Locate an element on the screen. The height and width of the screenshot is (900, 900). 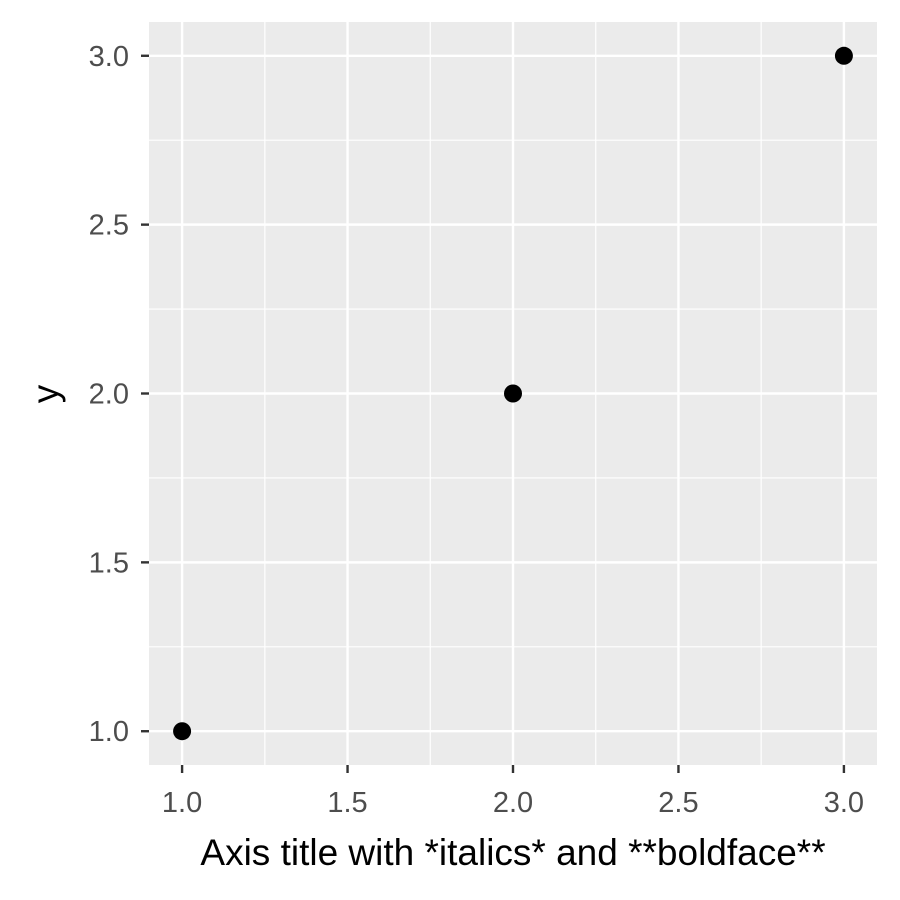
x-tick-label: 3.0 is located at coordinates (844, 803).